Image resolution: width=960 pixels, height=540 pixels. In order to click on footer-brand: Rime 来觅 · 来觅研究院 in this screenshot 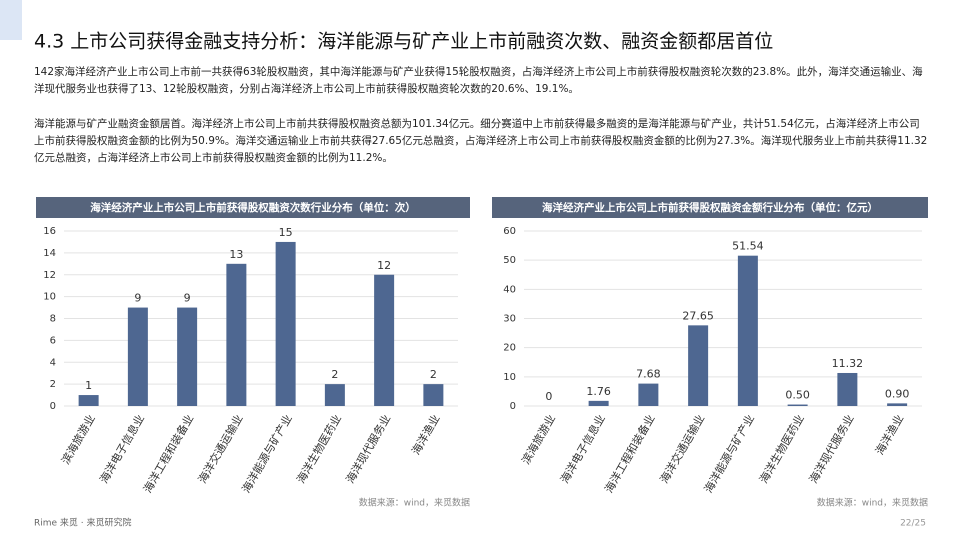, I will do `click(83, 523)`.